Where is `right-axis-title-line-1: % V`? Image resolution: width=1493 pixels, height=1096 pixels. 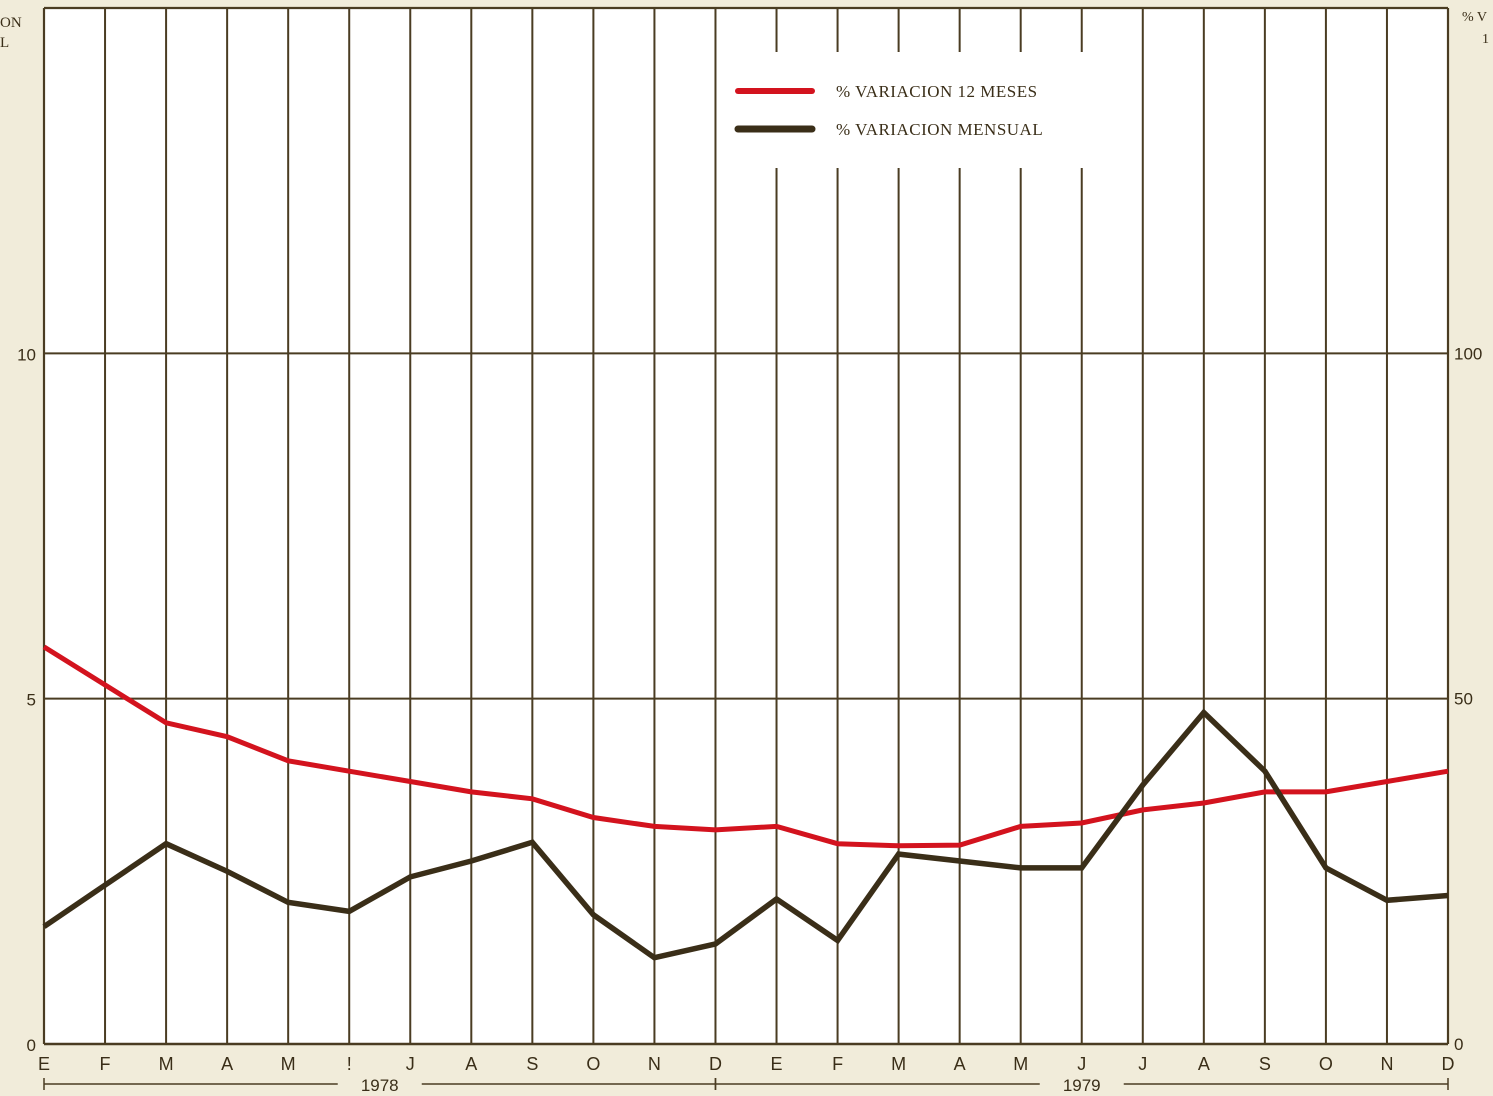 right-axis-title-line-1: % V is located at coordinates (1474, 17).